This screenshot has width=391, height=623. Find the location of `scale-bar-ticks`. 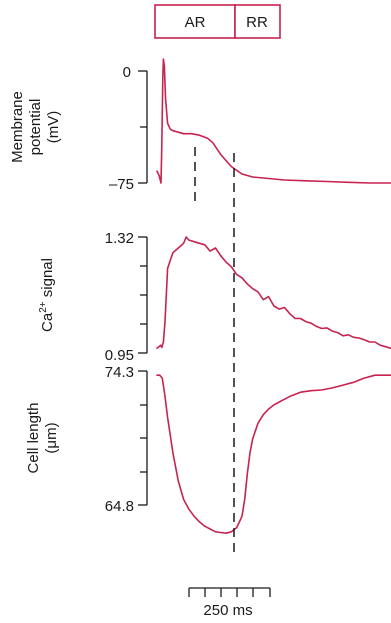

scale-bar-ticks is located at coordinates (229, 592).